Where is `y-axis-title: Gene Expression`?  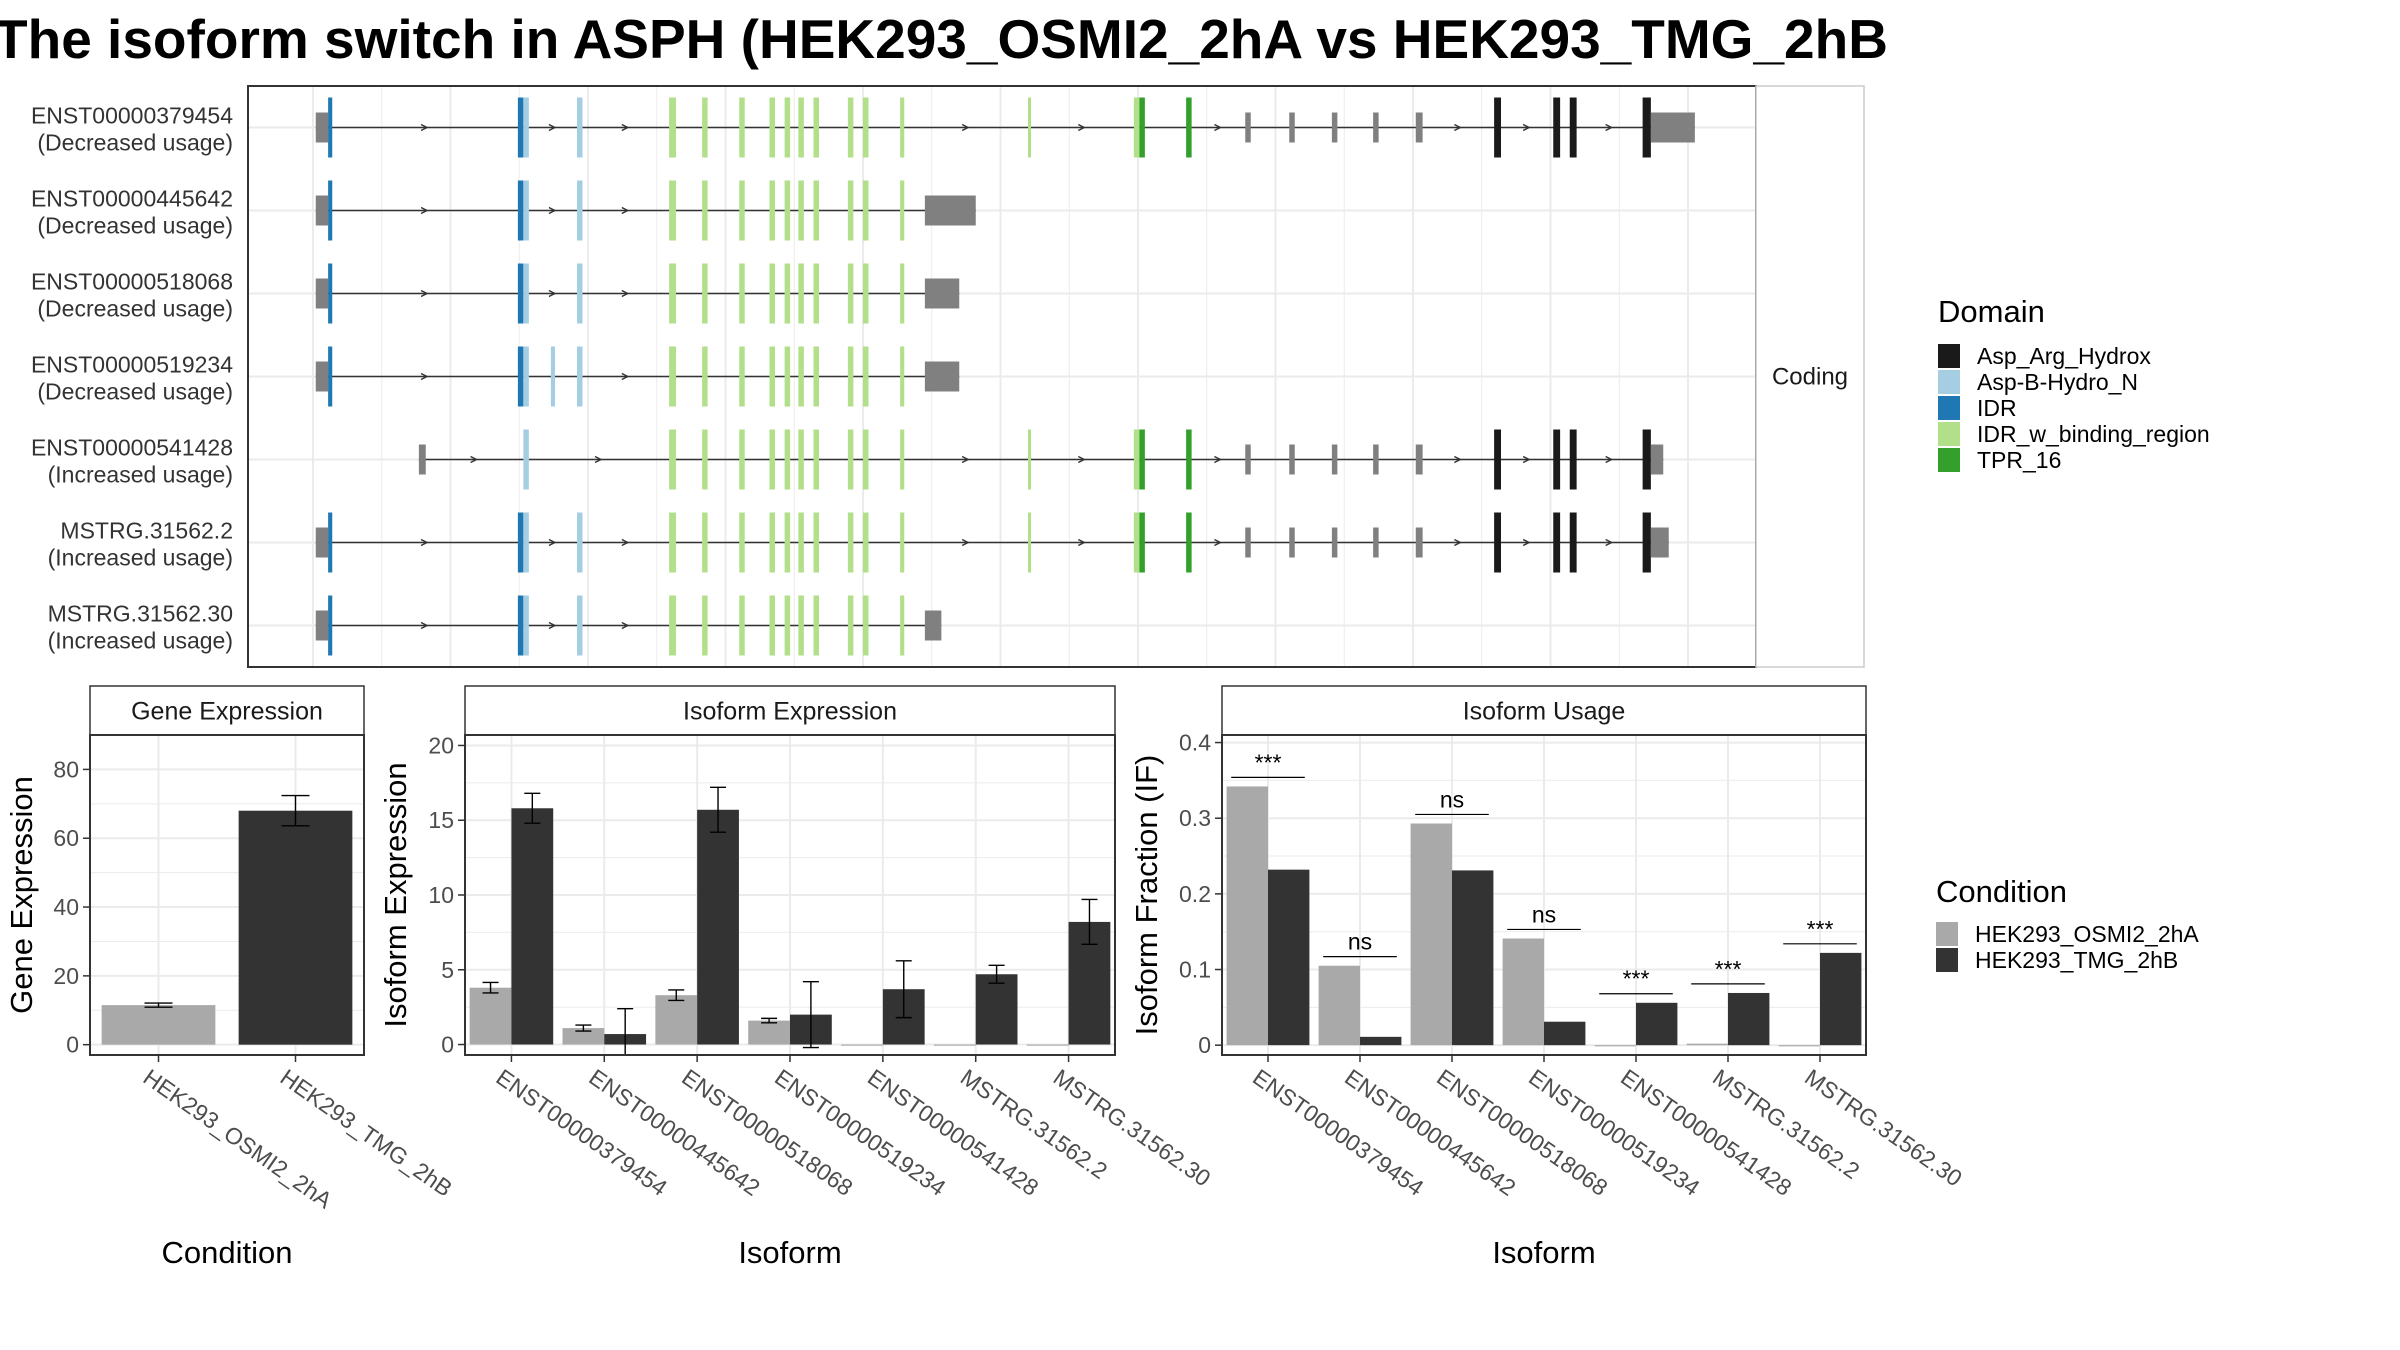
y-axis-title: Gene Expression is located at coordinates (21, 895).